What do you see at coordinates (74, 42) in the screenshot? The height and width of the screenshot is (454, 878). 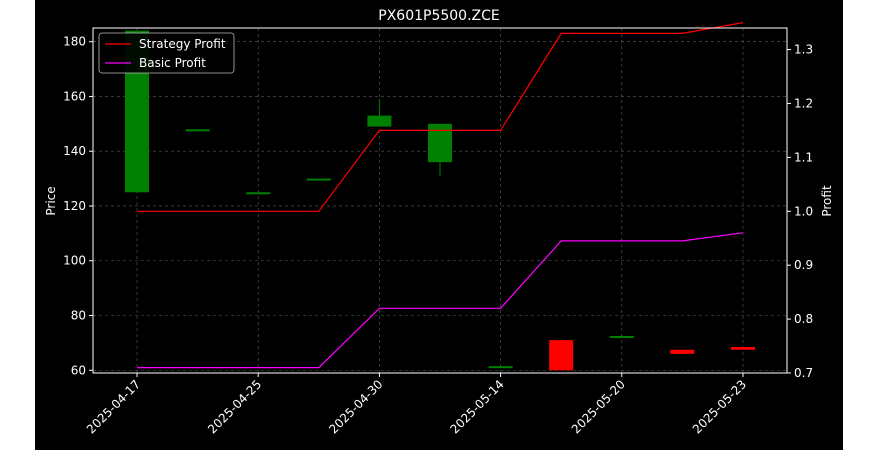 I see `left-tick-label: 180` at bounding box center [74, 42].